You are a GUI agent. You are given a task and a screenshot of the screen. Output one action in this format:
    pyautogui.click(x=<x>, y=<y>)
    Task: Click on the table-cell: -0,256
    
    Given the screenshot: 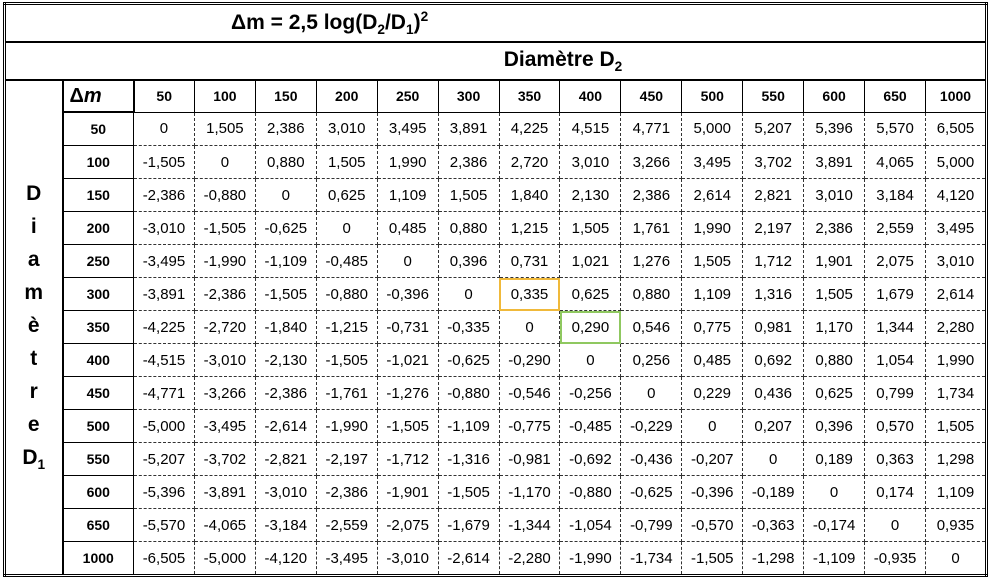 What is the action you would take?
    pyautogui.click(x=590, y=393)
    